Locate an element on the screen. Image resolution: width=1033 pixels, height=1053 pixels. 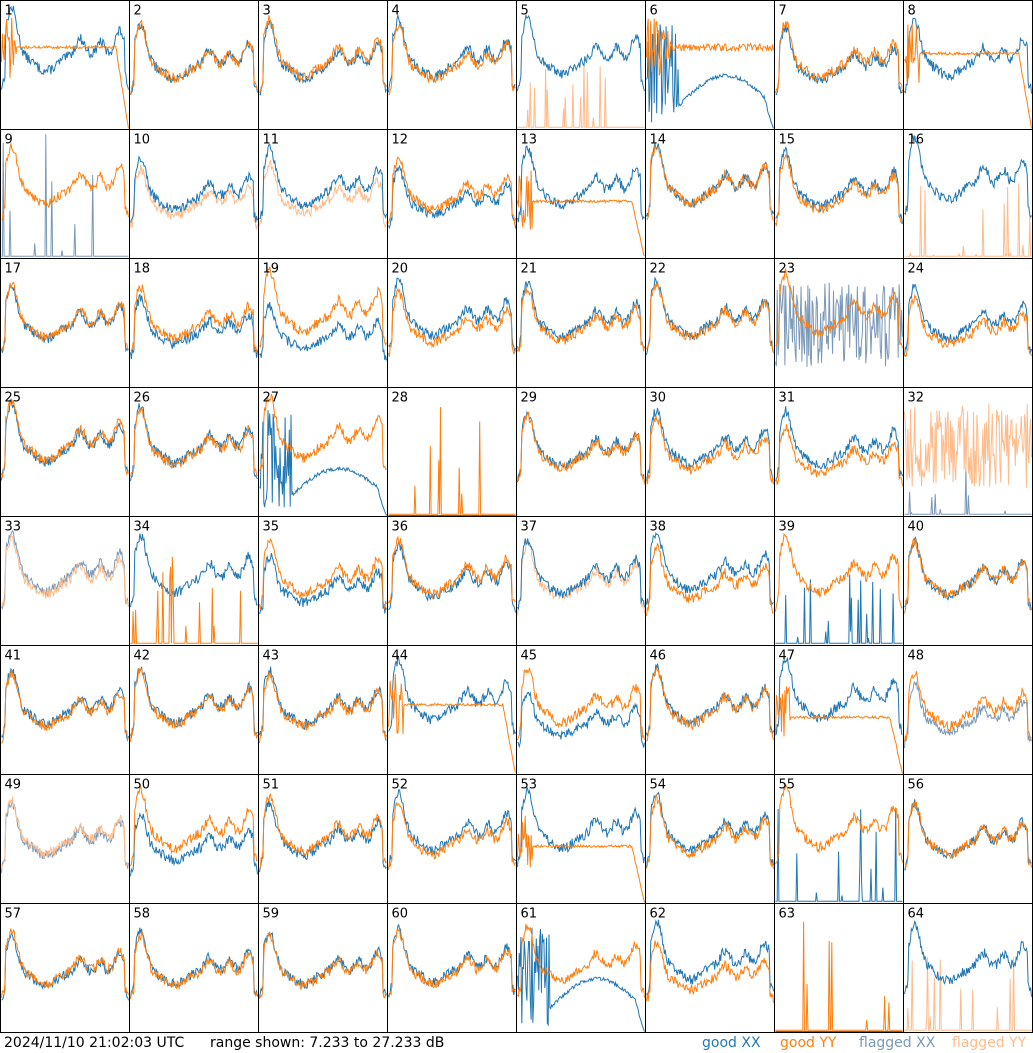
panel-number: 44 is located at coordinates (400, 656).